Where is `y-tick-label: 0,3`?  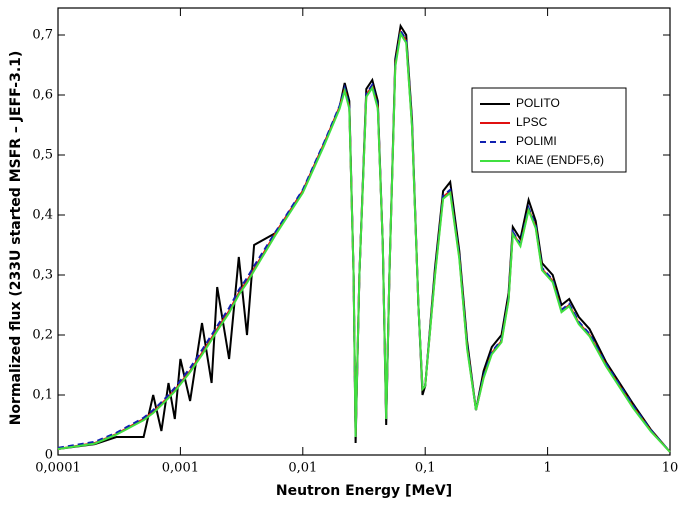 y-tick-label: 0,3 is located at coordinates (42, 275).